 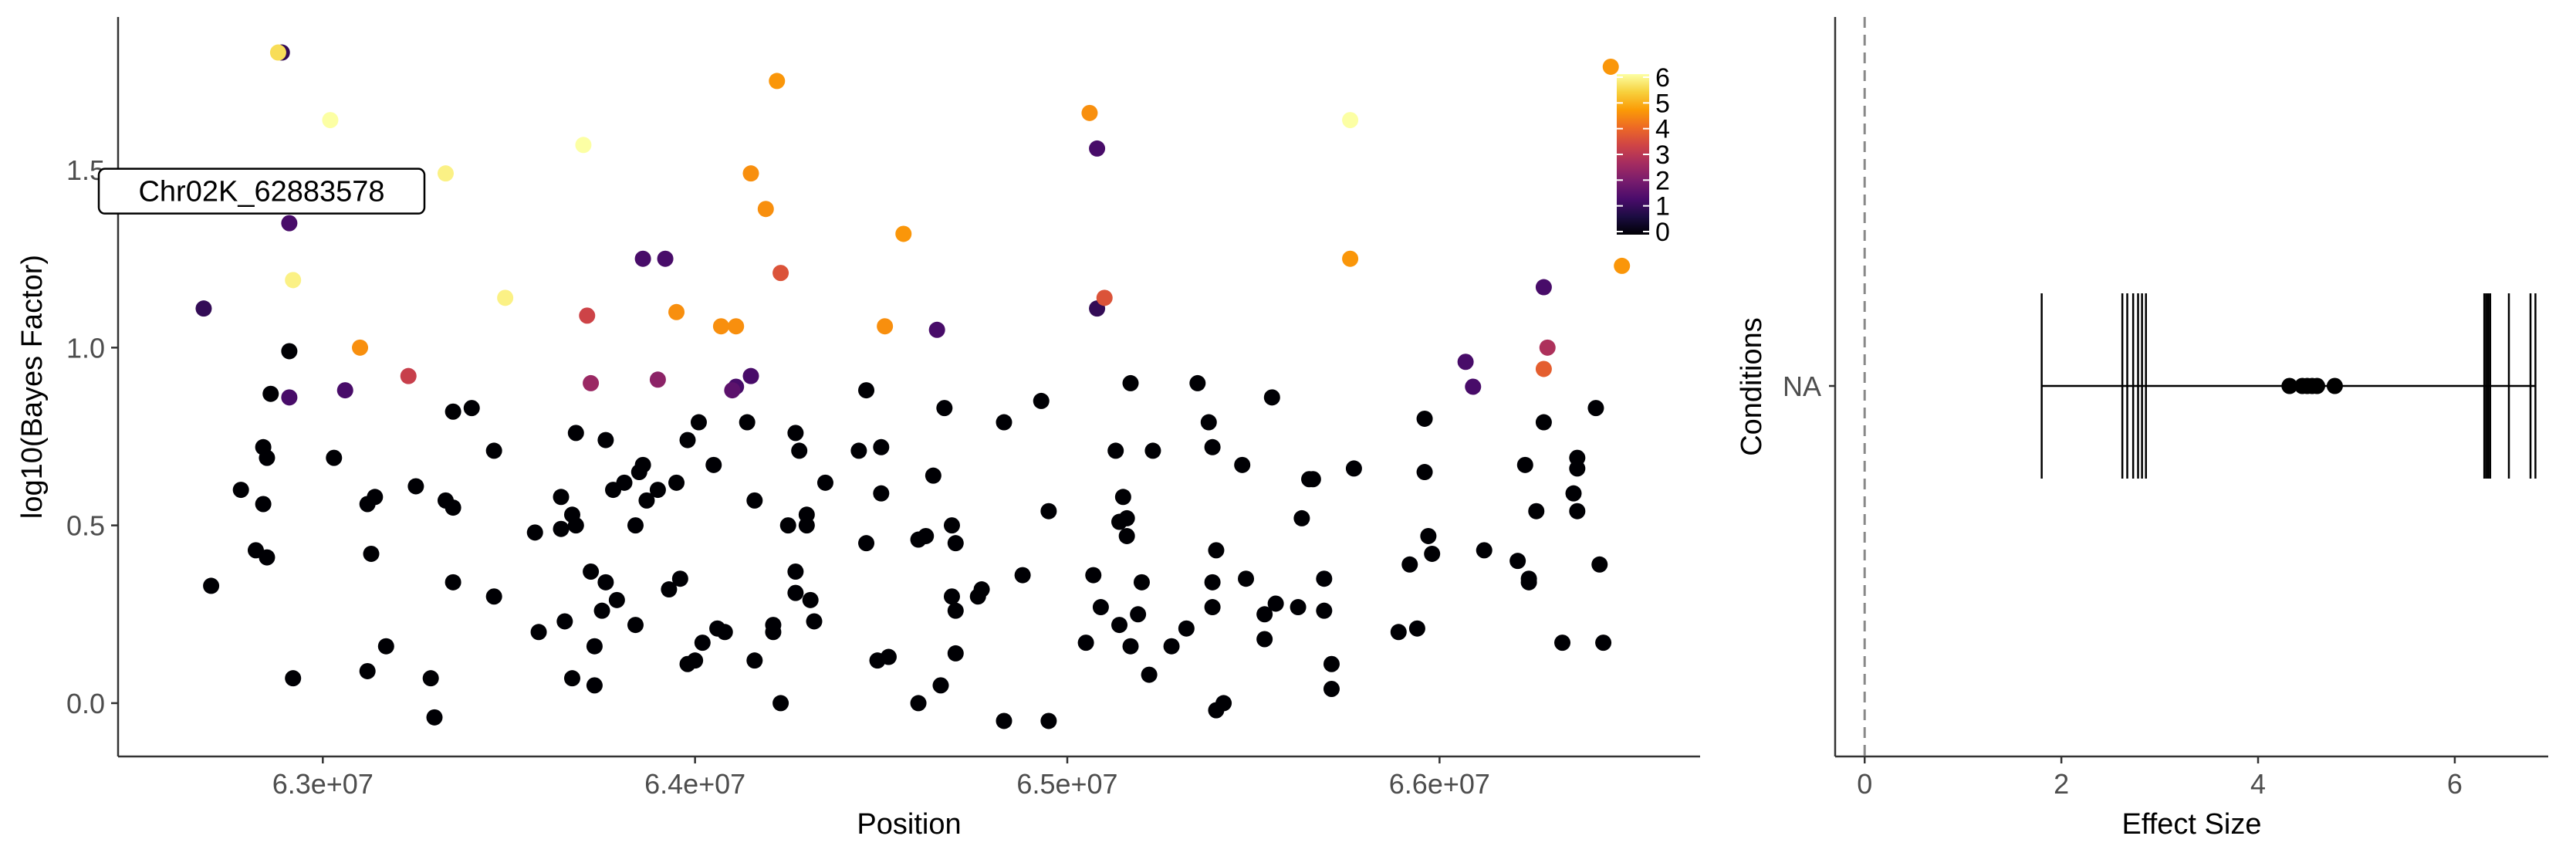 What do you see at coordinates (909, 824) in the screenshot?
I see `left-x-axis-title: Position` at bounding box center [909, 824].